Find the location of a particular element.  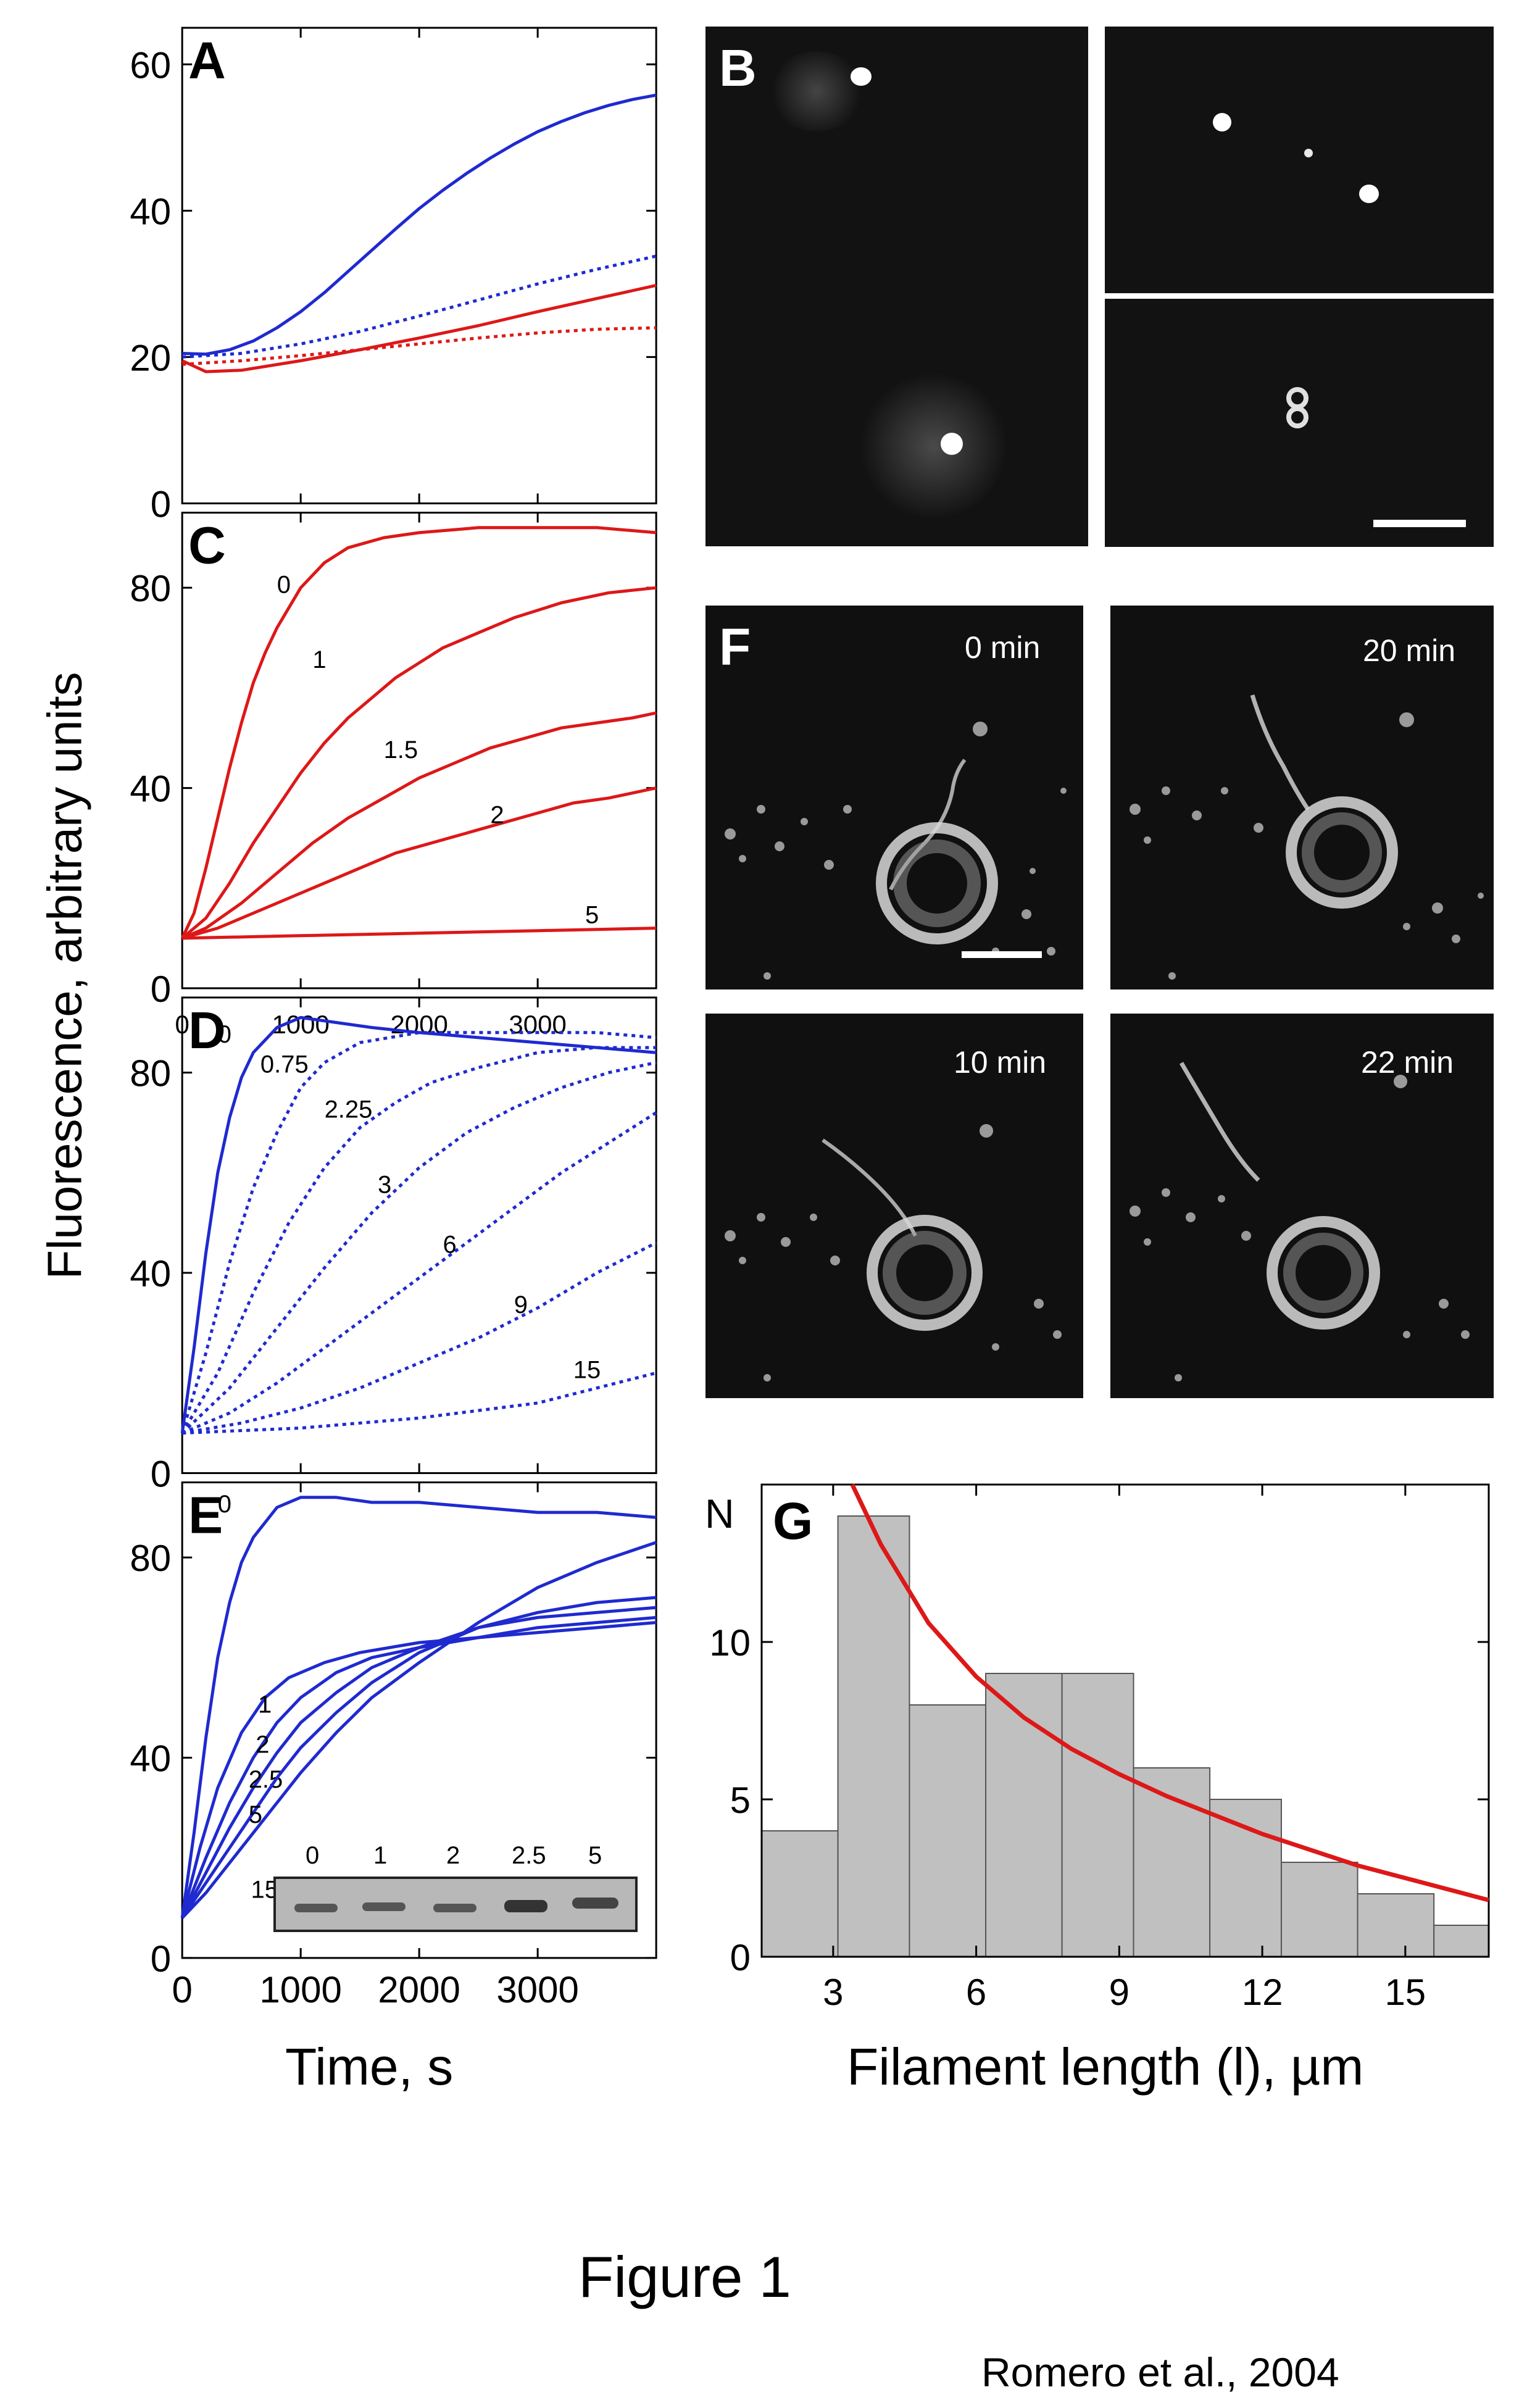

x-tick-label: 3 is located at coordinates (833, 1992).